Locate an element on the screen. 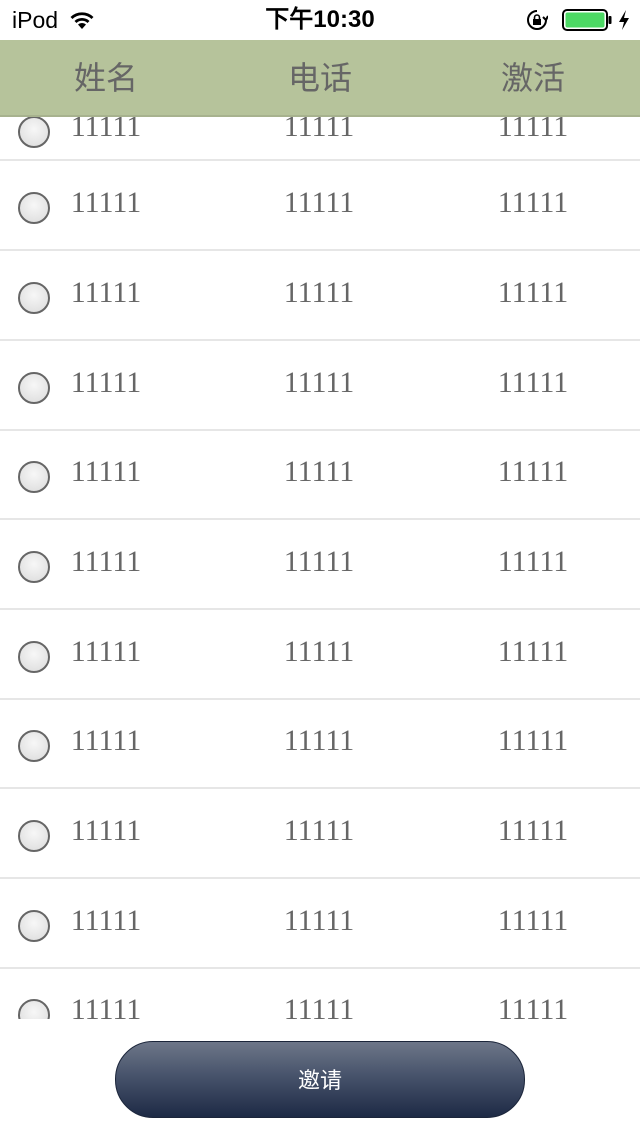 The width and height of the screenshot is (640, 1136). header-phone: 电话 is located at coordinates (319, 78).